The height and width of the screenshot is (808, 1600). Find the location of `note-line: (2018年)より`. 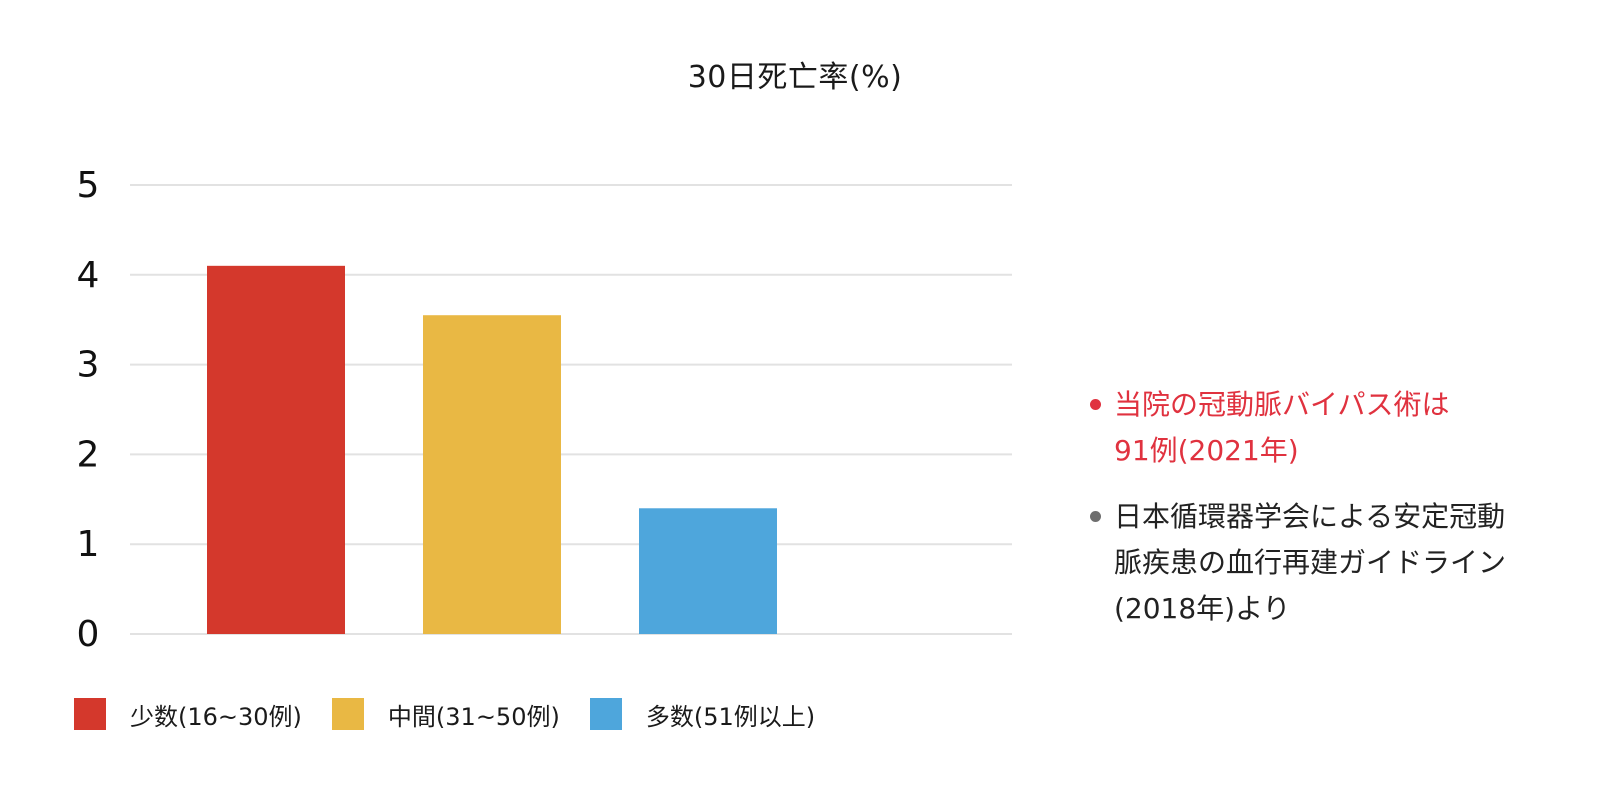

note-line: (2018年)より is located at coordinates (1202, 608).